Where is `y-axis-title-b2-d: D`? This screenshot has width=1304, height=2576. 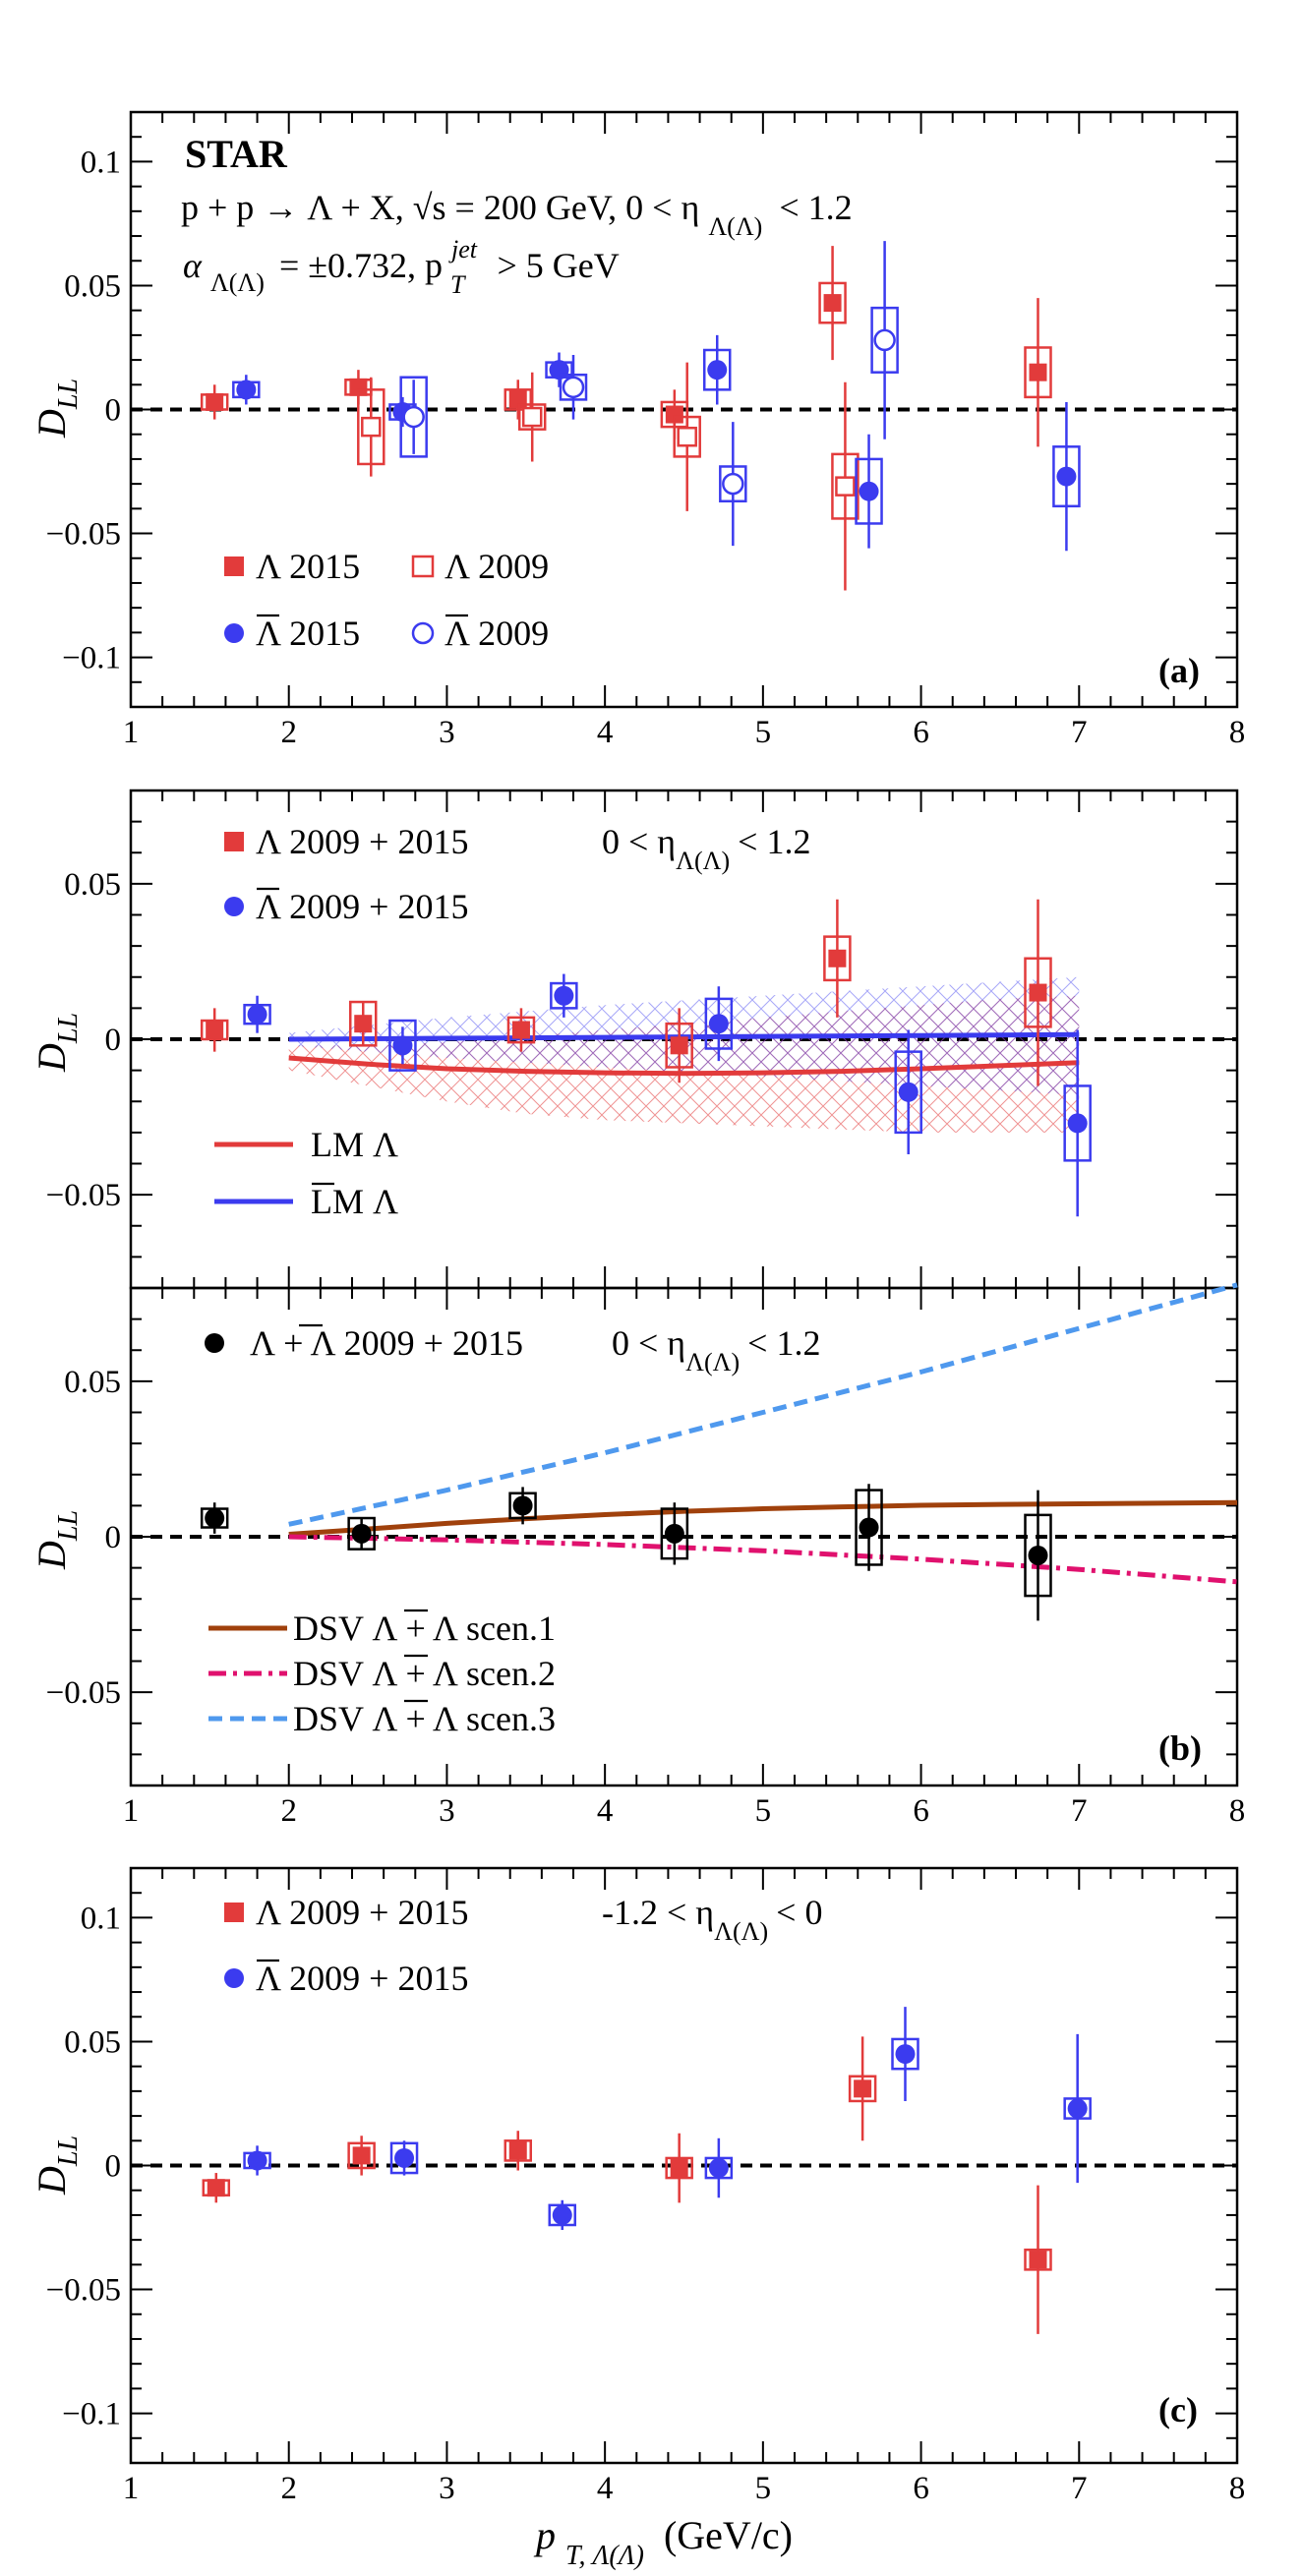
y-axis-title-b2-d: D is located at coordinates (52, 1555).